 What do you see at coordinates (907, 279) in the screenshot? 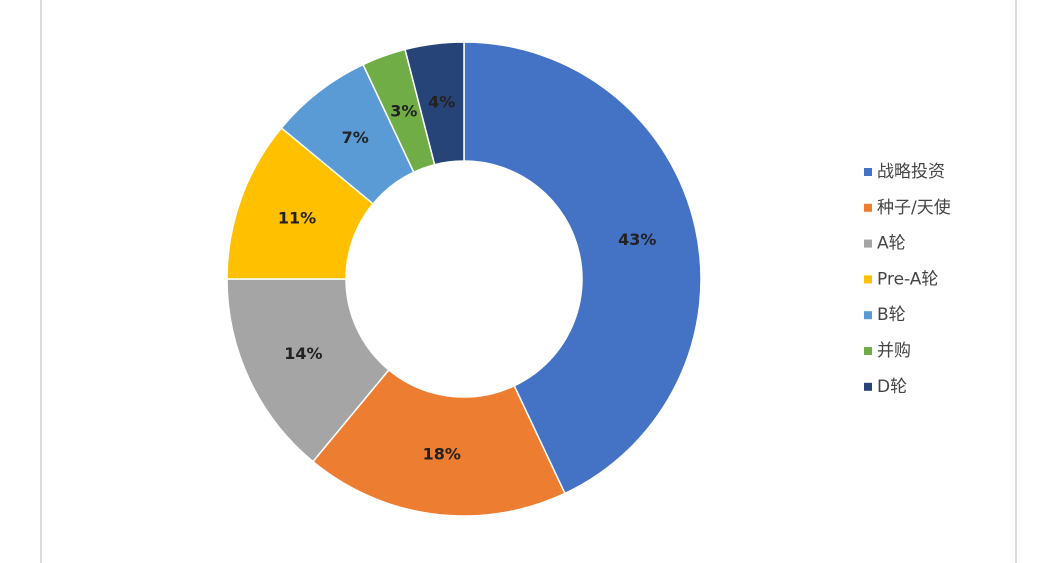
I see `legend-label: Pre-A轮` at bounding box center [907, 279].